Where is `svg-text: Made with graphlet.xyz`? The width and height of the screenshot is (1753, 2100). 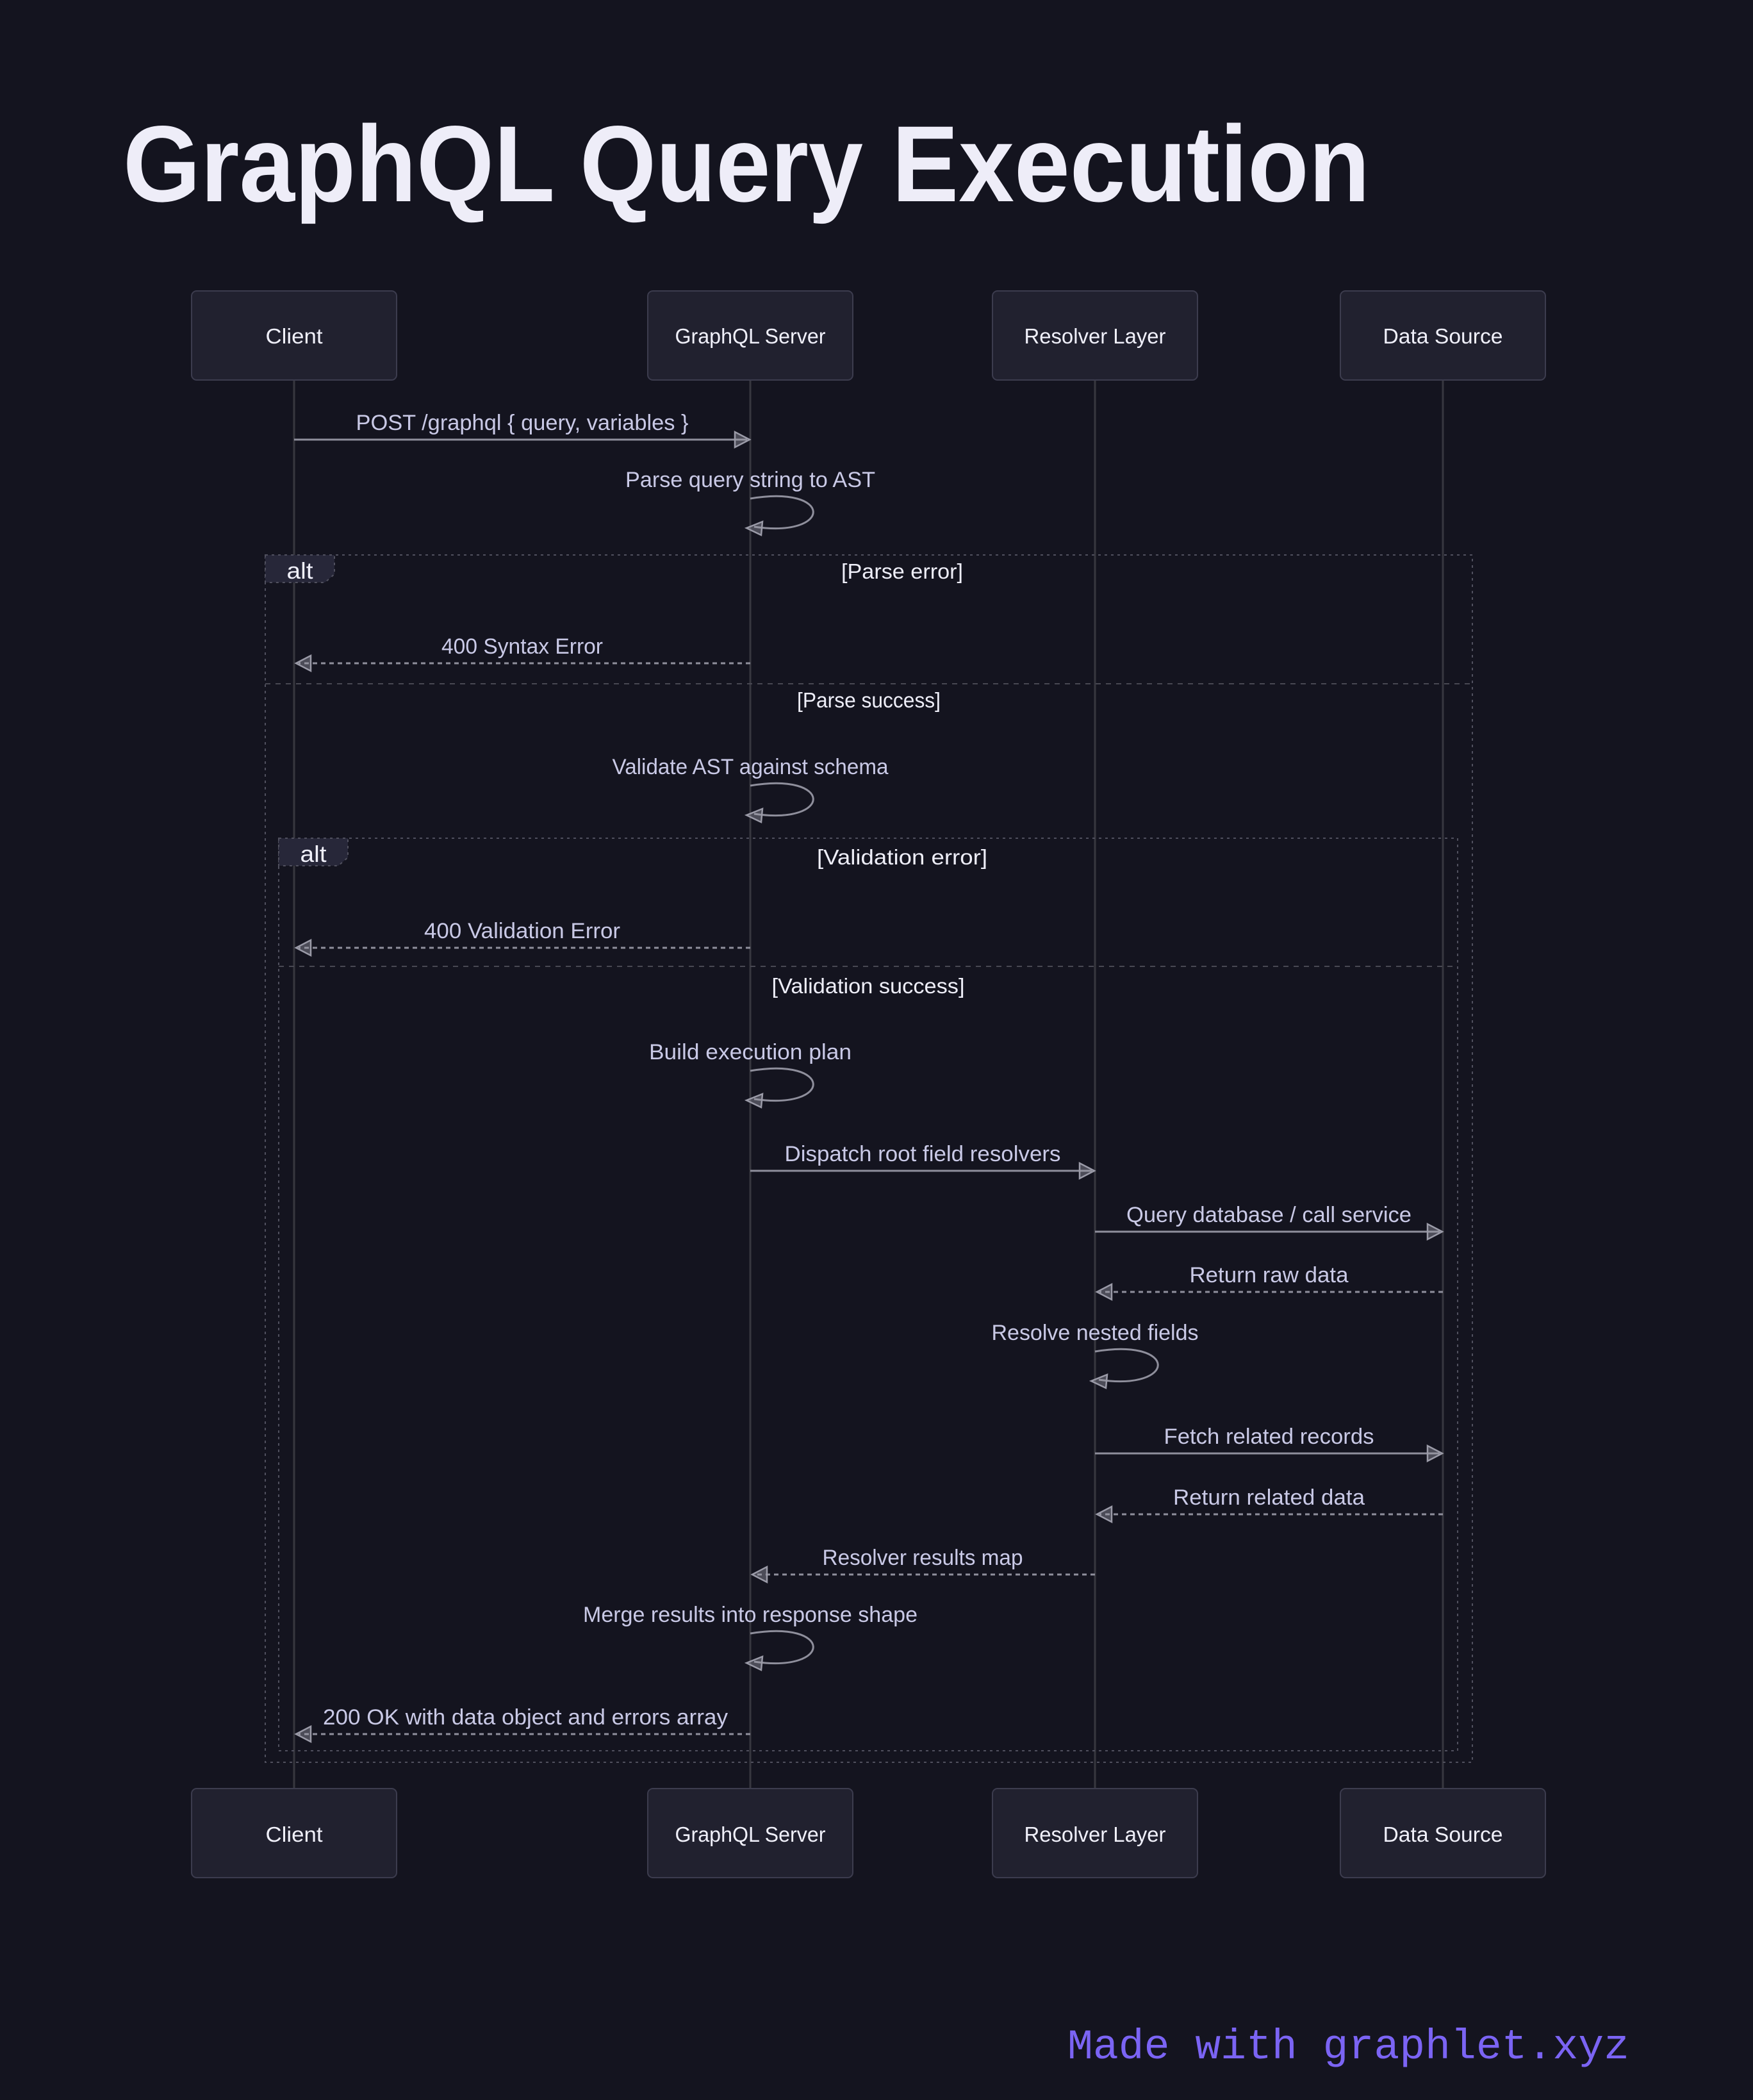
svg-text: Made with graphlet.xyz is located at coordinates (1348, 2047).